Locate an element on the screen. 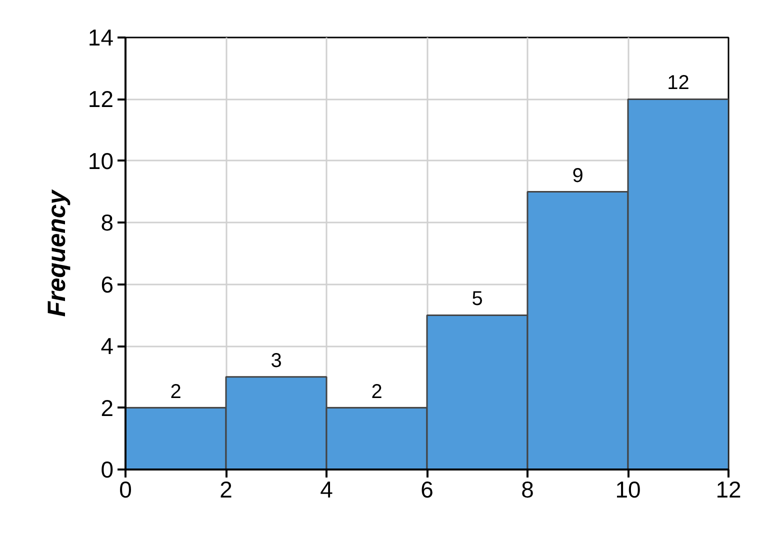  y-tick-label: 0 is located at coordinates (107, 469).